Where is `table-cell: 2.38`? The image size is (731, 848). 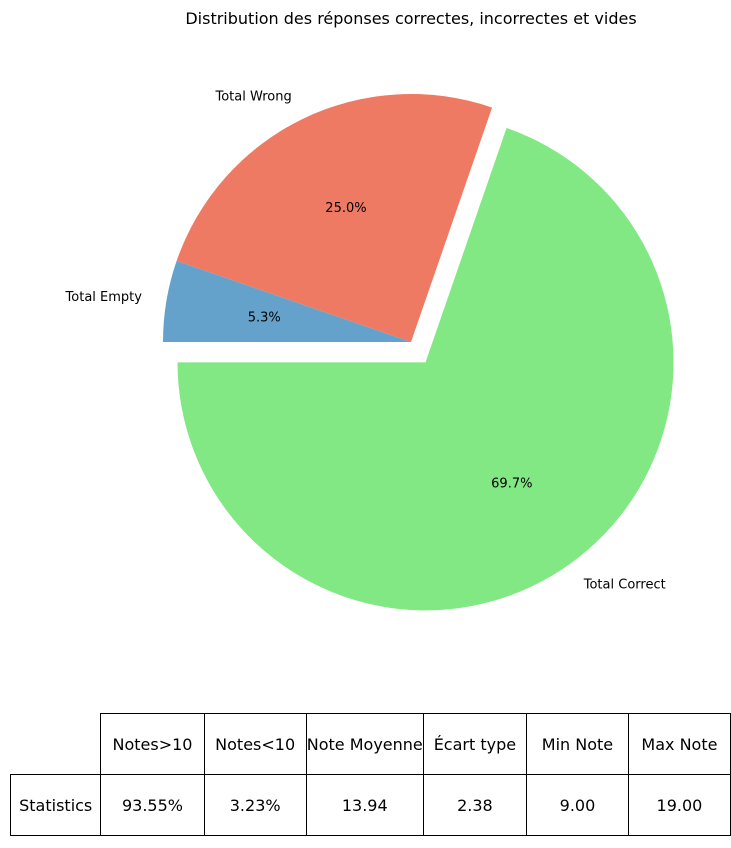 table-cell: 2.38 is located at coordinates (475, 805).